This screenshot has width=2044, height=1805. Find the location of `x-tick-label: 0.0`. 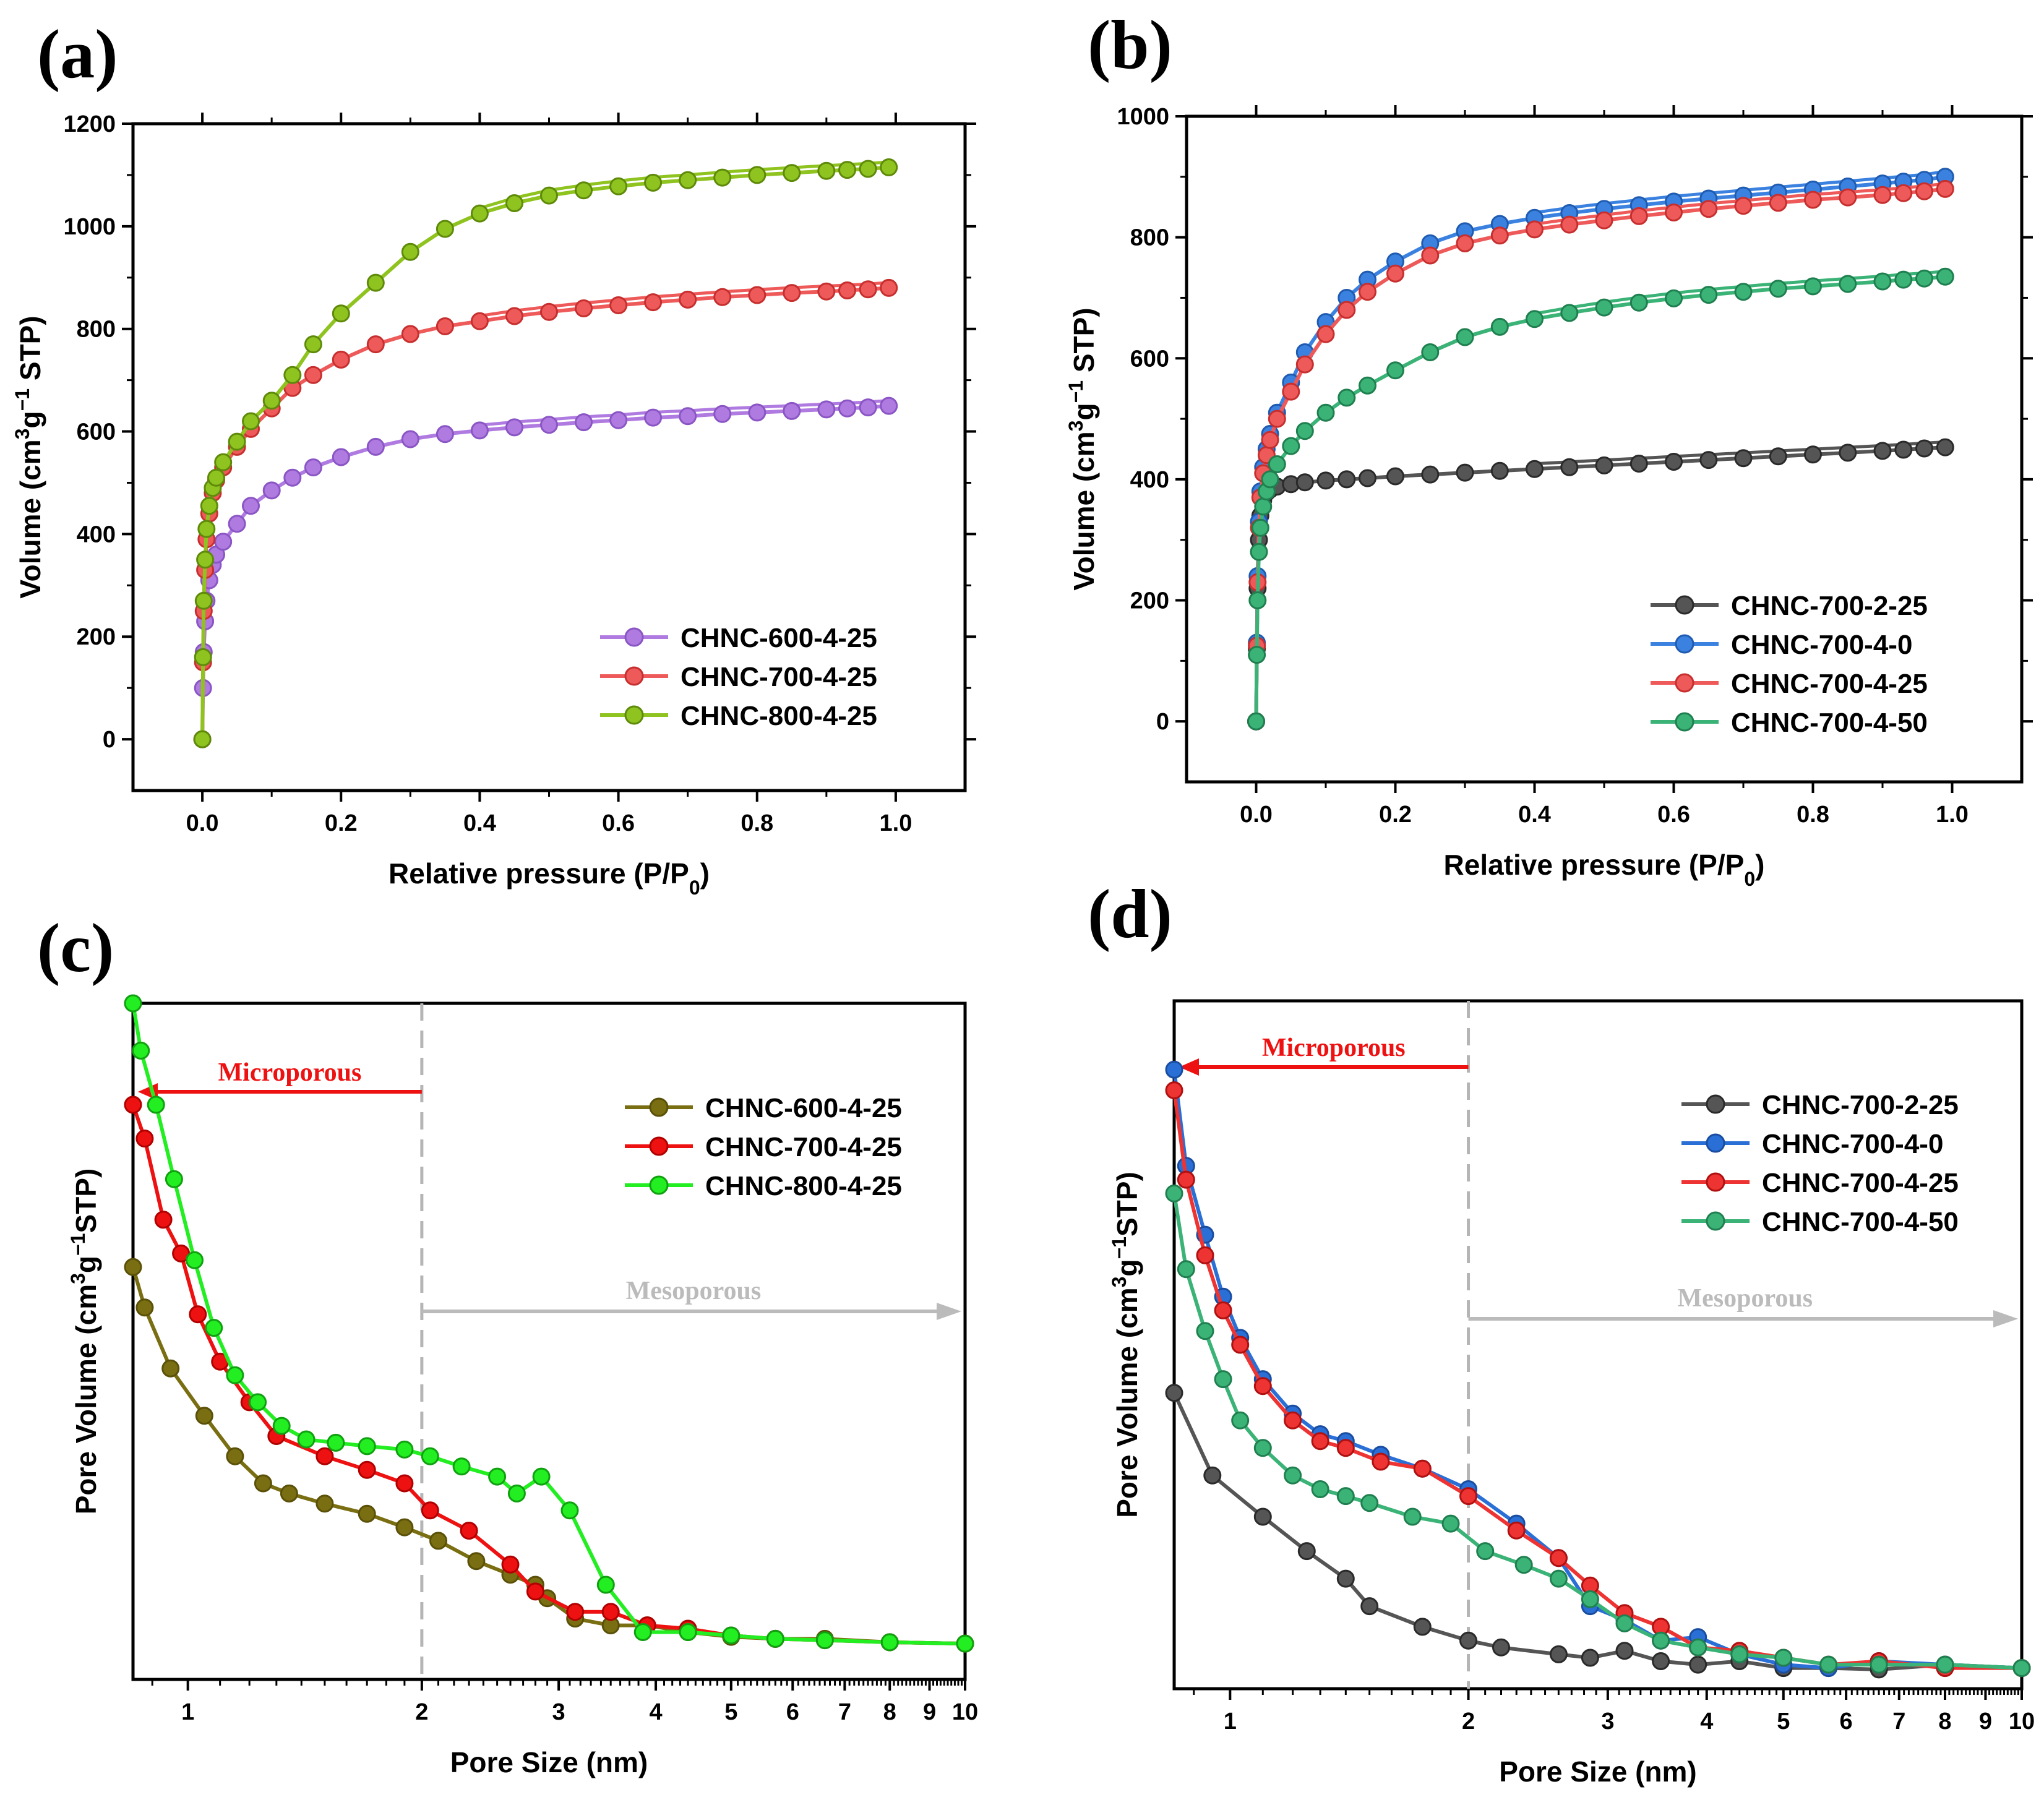

x-tick-label: 0.0 is located at coordinates (202, 823).